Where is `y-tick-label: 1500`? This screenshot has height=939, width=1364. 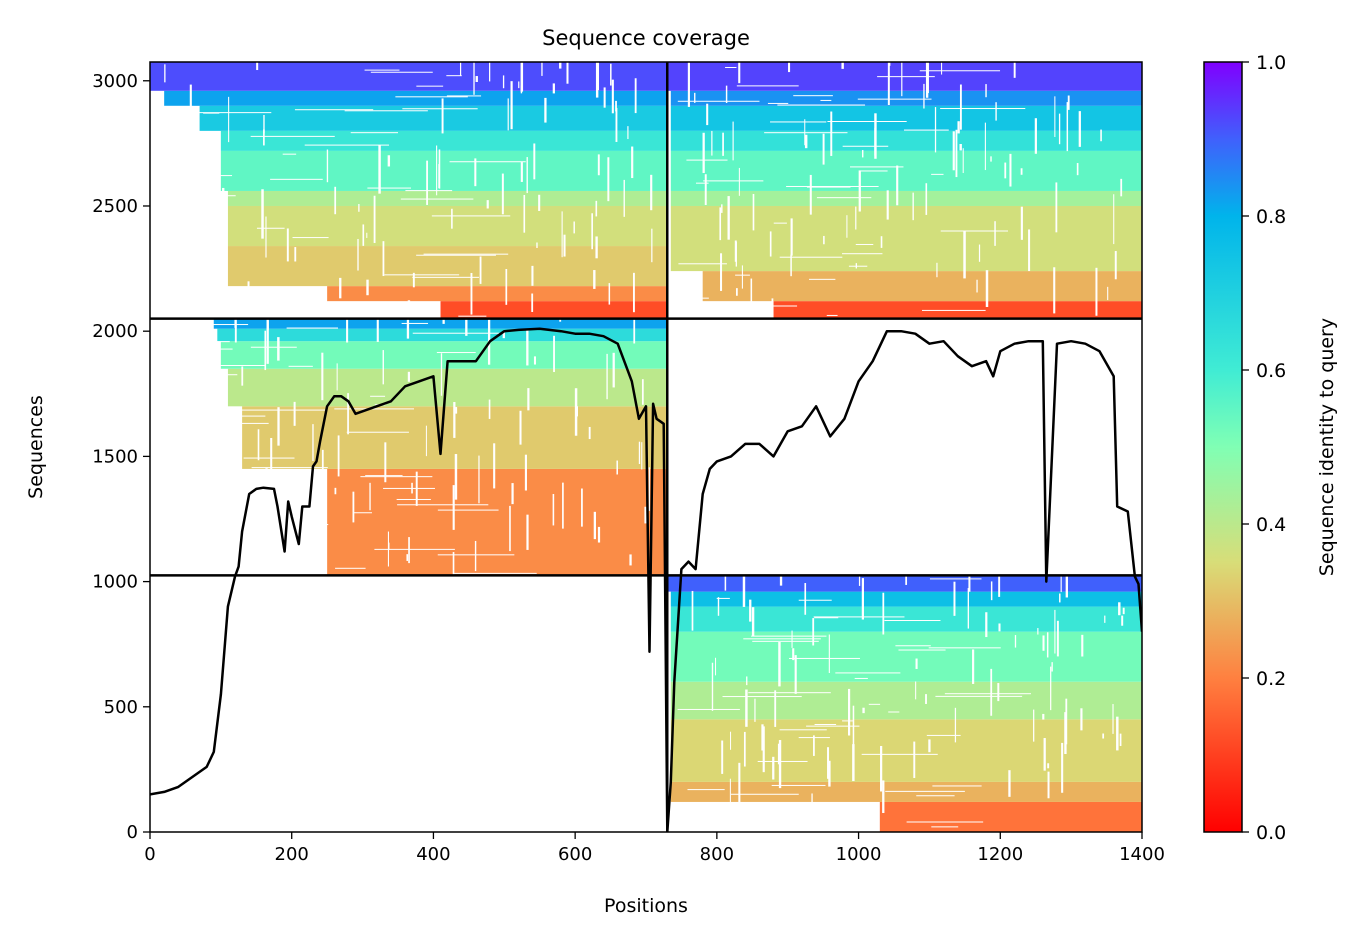 y-tick-label: 1500 is located at coordinates (115, 456).